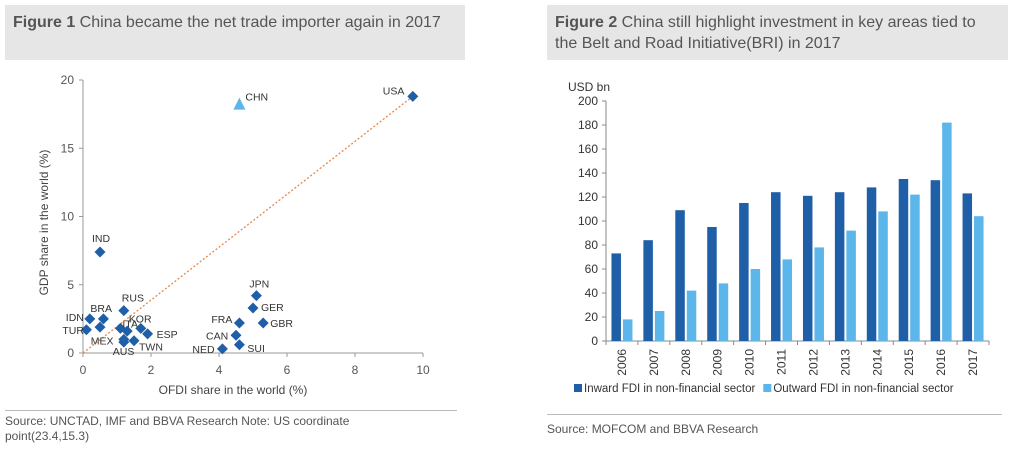  I want to click on bar-inward-2007, so click(648, 290).